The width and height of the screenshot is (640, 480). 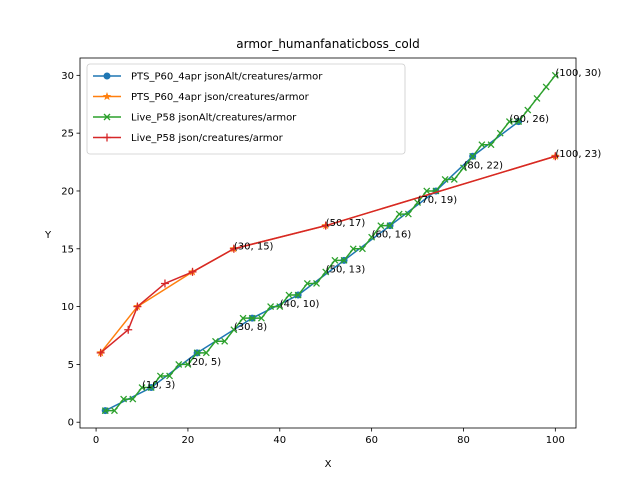 I want to click on y-tick-label: 0, so click(x=71, y=423).